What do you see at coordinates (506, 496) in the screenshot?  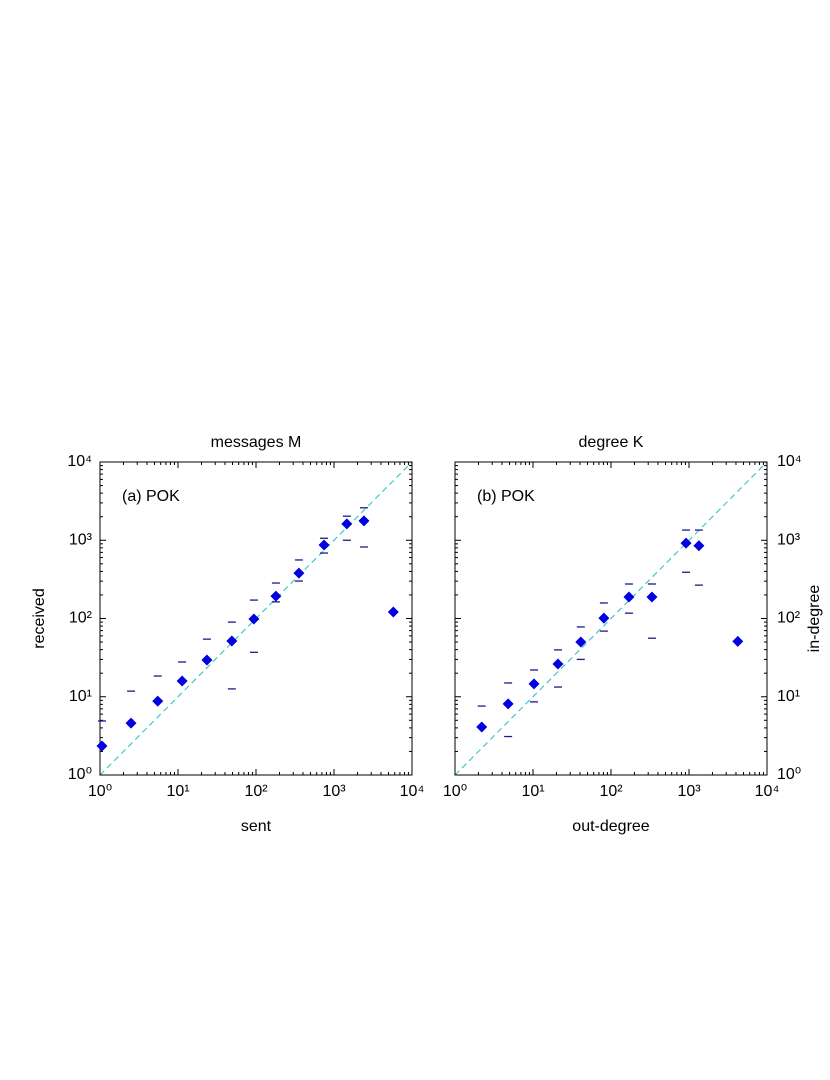 I see `annotation: (b) POK` at bounding box center [506, 496].